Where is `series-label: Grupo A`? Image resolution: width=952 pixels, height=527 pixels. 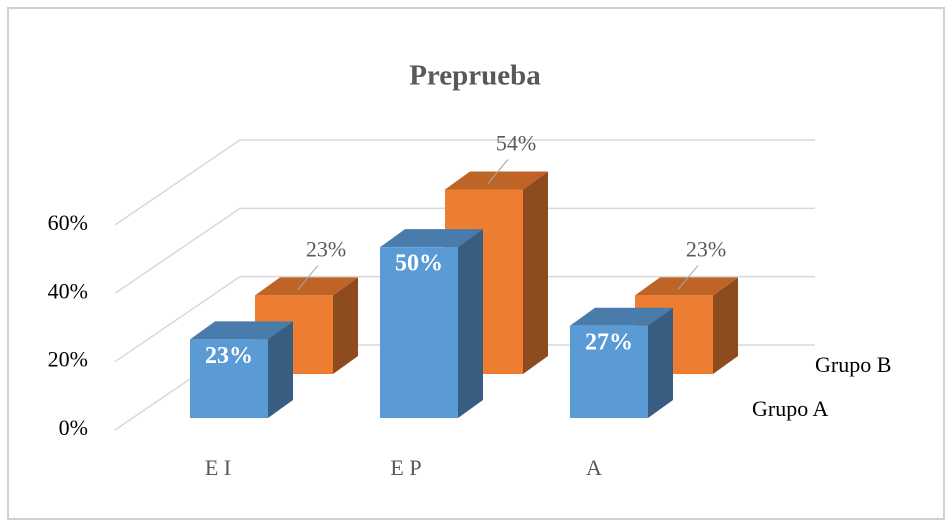 series-label: Grupo A is located at coordinates (790, 408).